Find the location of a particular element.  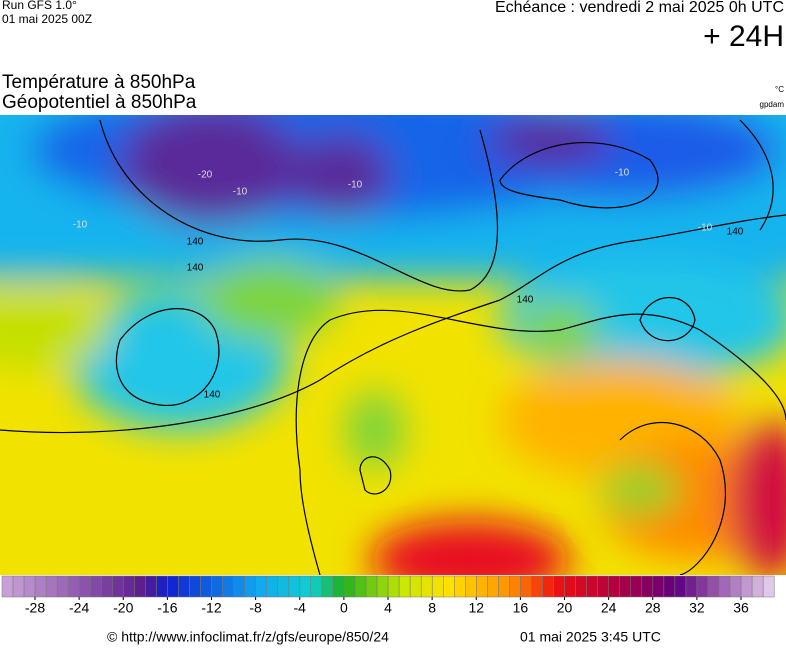

colorbar-tick-label: -20 is located at coordinates (123, 608).